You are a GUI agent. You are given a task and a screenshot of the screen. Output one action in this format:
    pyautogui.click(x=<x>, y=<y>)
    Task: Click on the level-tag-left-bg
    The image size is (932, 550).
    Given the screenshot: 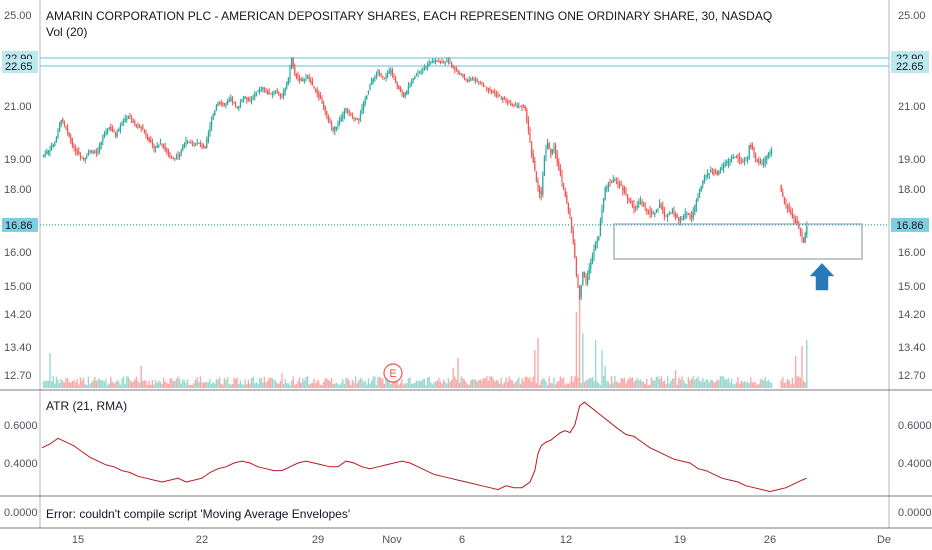 What is the action you would take?
    pyautogui.click(x=20, y=224)
    